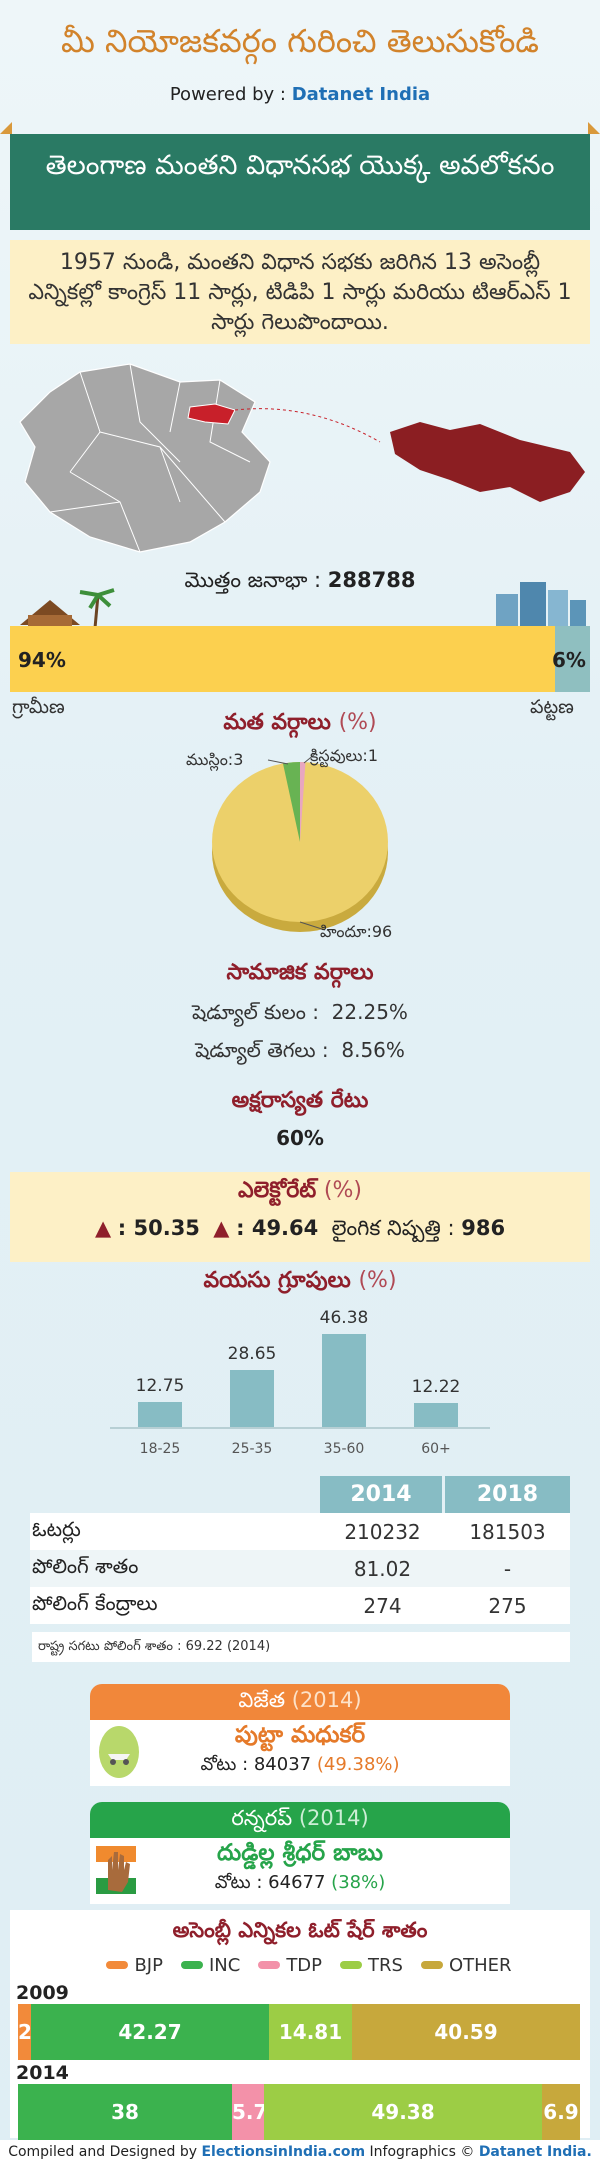 The width and height of the screenshot is (600, 2166). Describe the element at coordinates (333, 1818) in the screenshot. I see `runner-up-year: (2014)` at that location.